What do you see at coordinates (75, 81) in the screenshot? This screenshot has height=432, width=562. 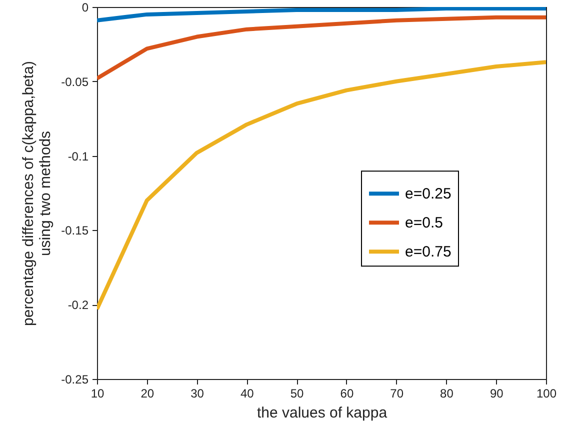 I see `y-tick-label: -0.05` at bounding box center [75, 81].